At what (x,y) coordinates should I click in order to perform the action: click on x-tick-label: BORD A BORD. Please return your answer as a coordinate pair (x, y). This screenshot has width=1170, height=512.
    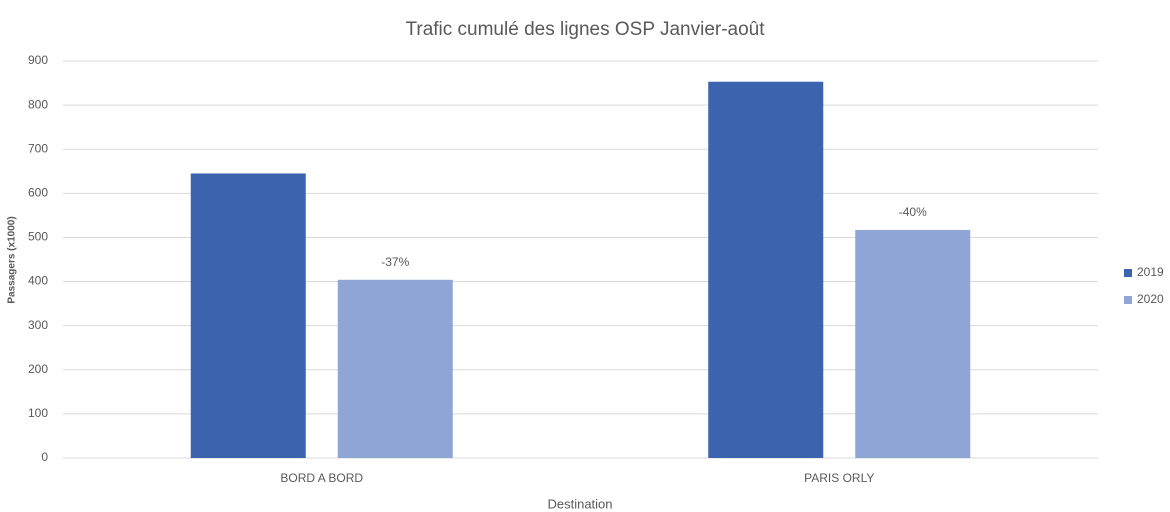
    Looking at the image, I should click on (321, 478).